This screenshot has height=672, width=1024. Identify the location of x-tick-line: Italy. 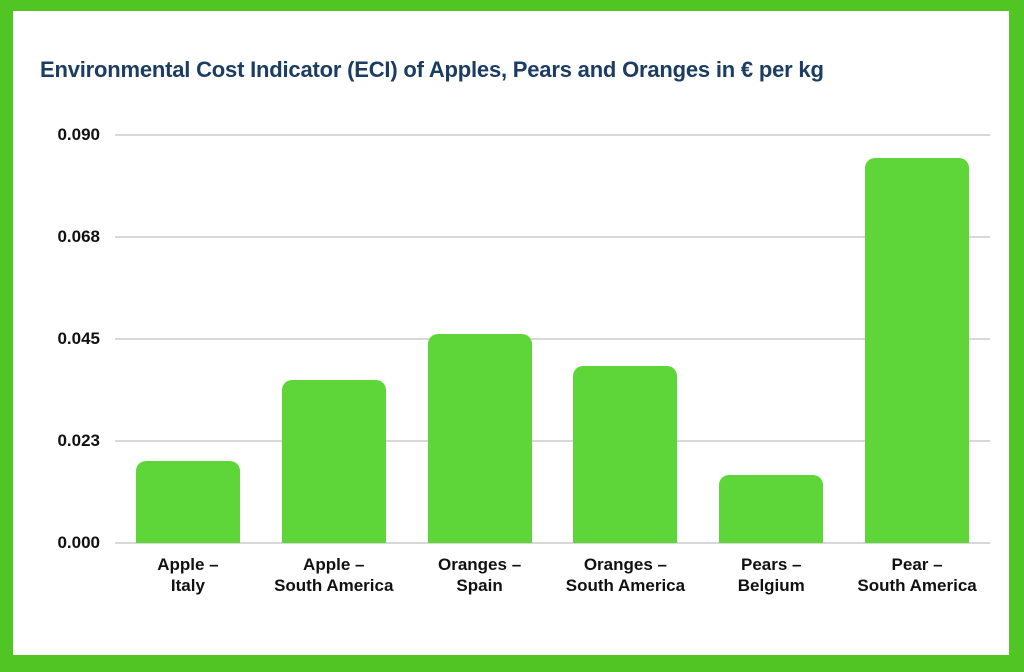
(187, 585).